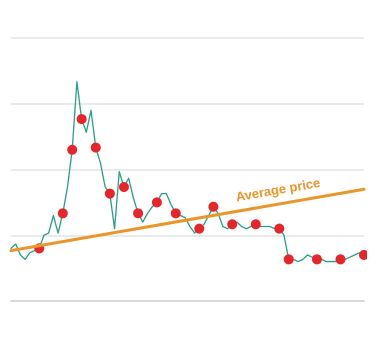  I want to click on text: Average price, so click(278, 189).